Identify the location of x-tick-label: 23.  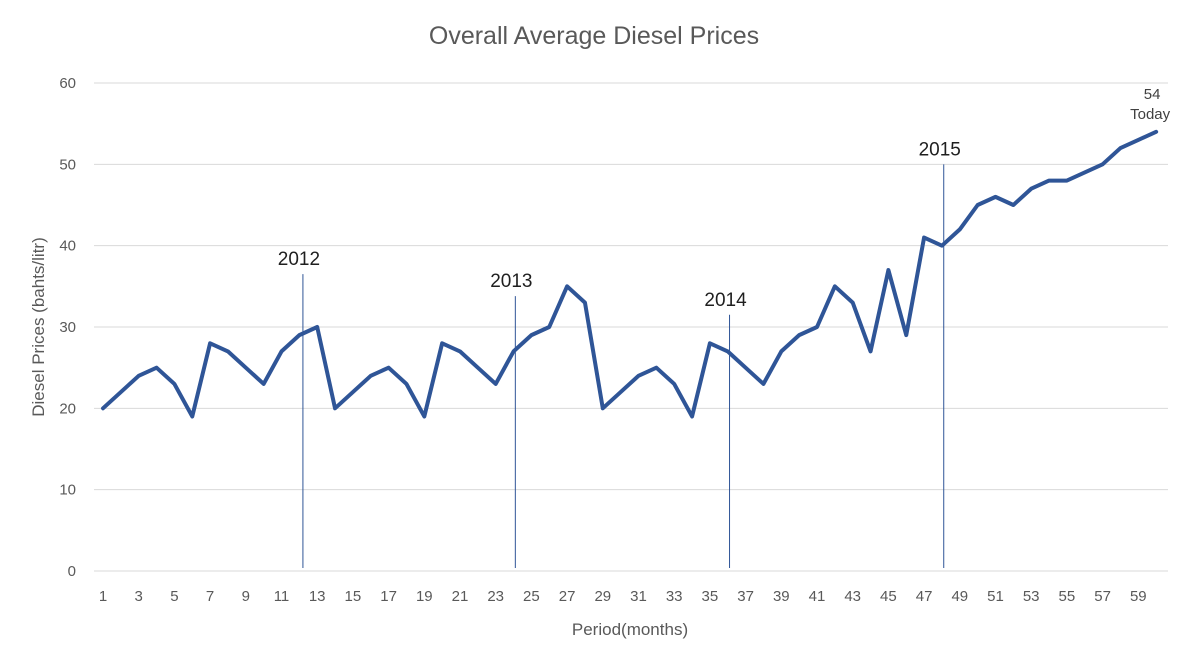
(495, 596).